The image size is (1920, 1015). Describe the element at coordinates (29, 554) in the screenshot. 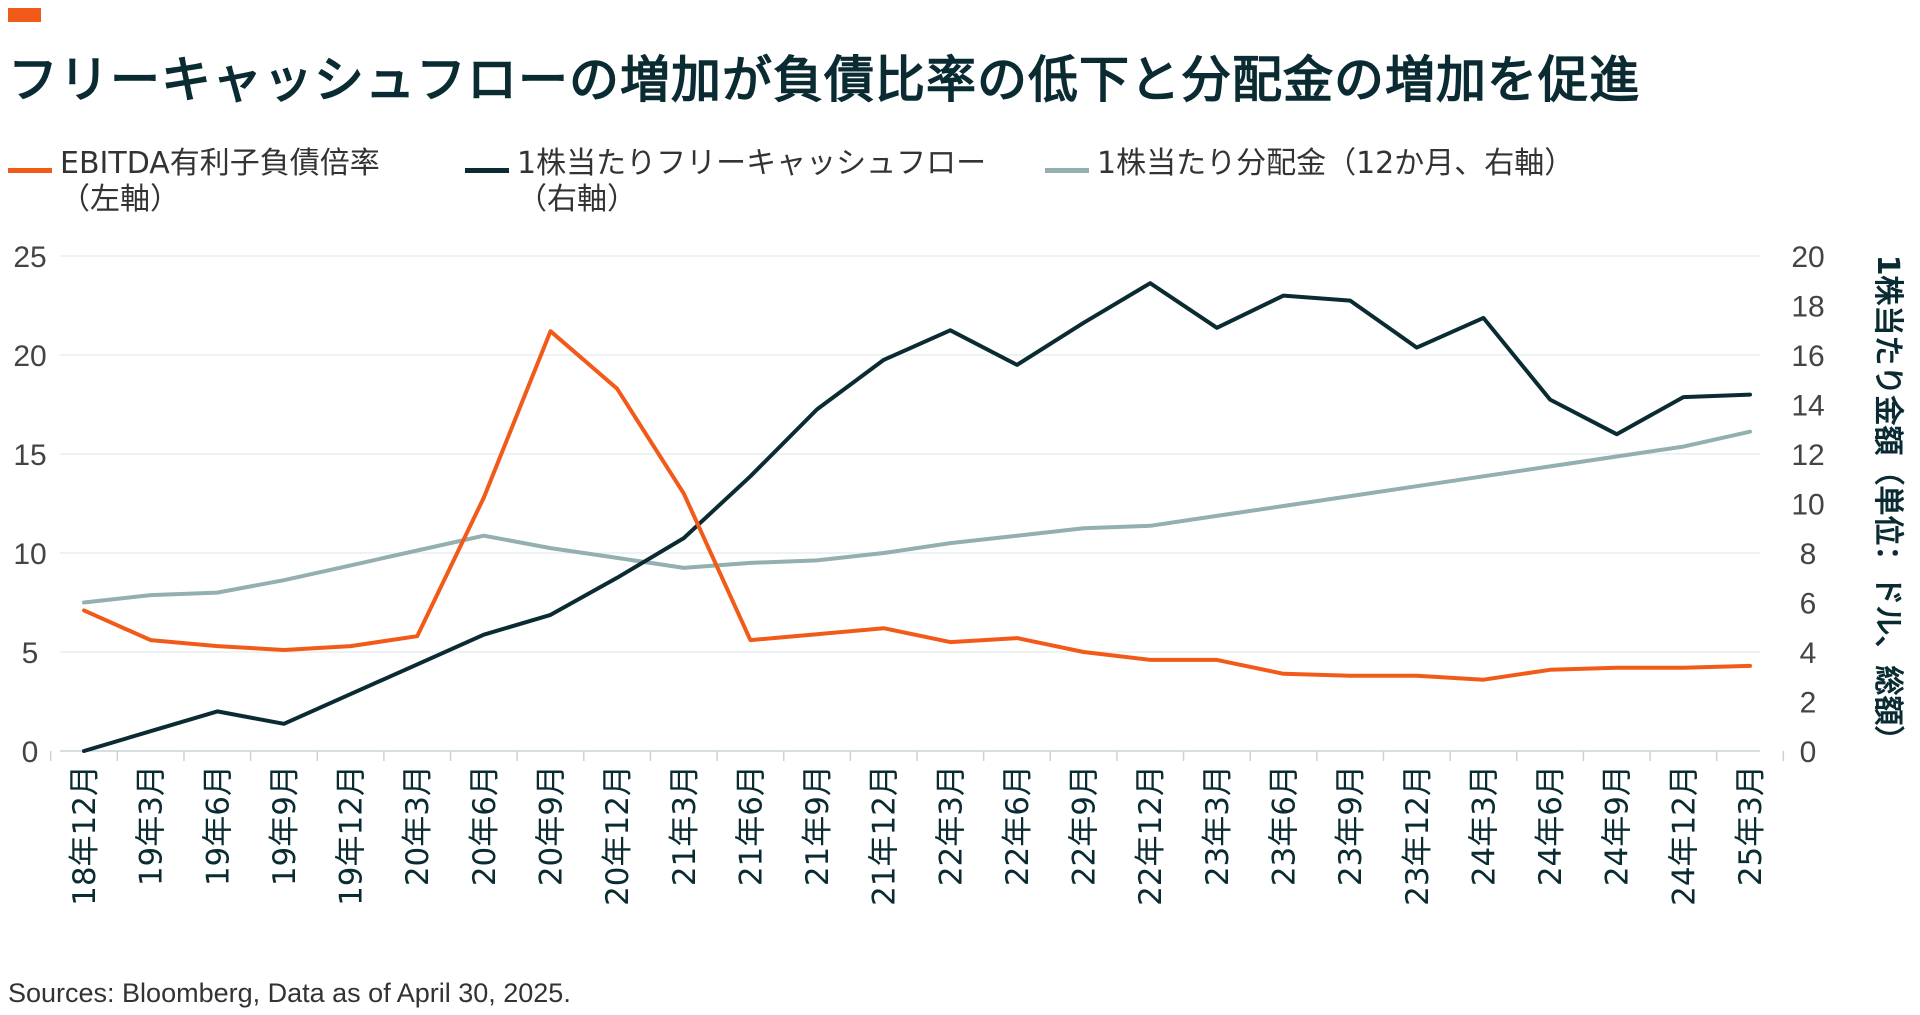

I see `y-tick-label-left: 10` at that location.